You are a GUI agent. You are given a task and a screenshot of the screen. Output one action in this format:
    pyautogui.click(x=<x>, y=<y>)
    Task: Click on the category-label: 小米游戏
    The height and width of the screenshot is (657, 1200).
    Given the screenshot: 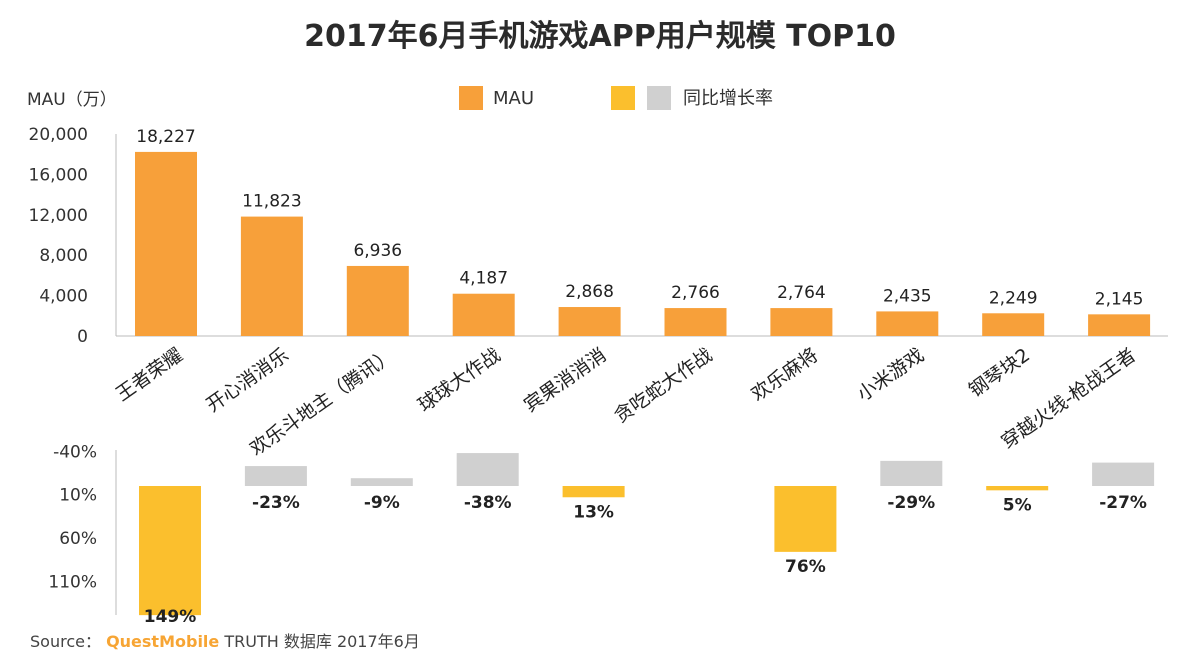 What is the action you would take?
    pyautogui.click(x=890, y=375)
    